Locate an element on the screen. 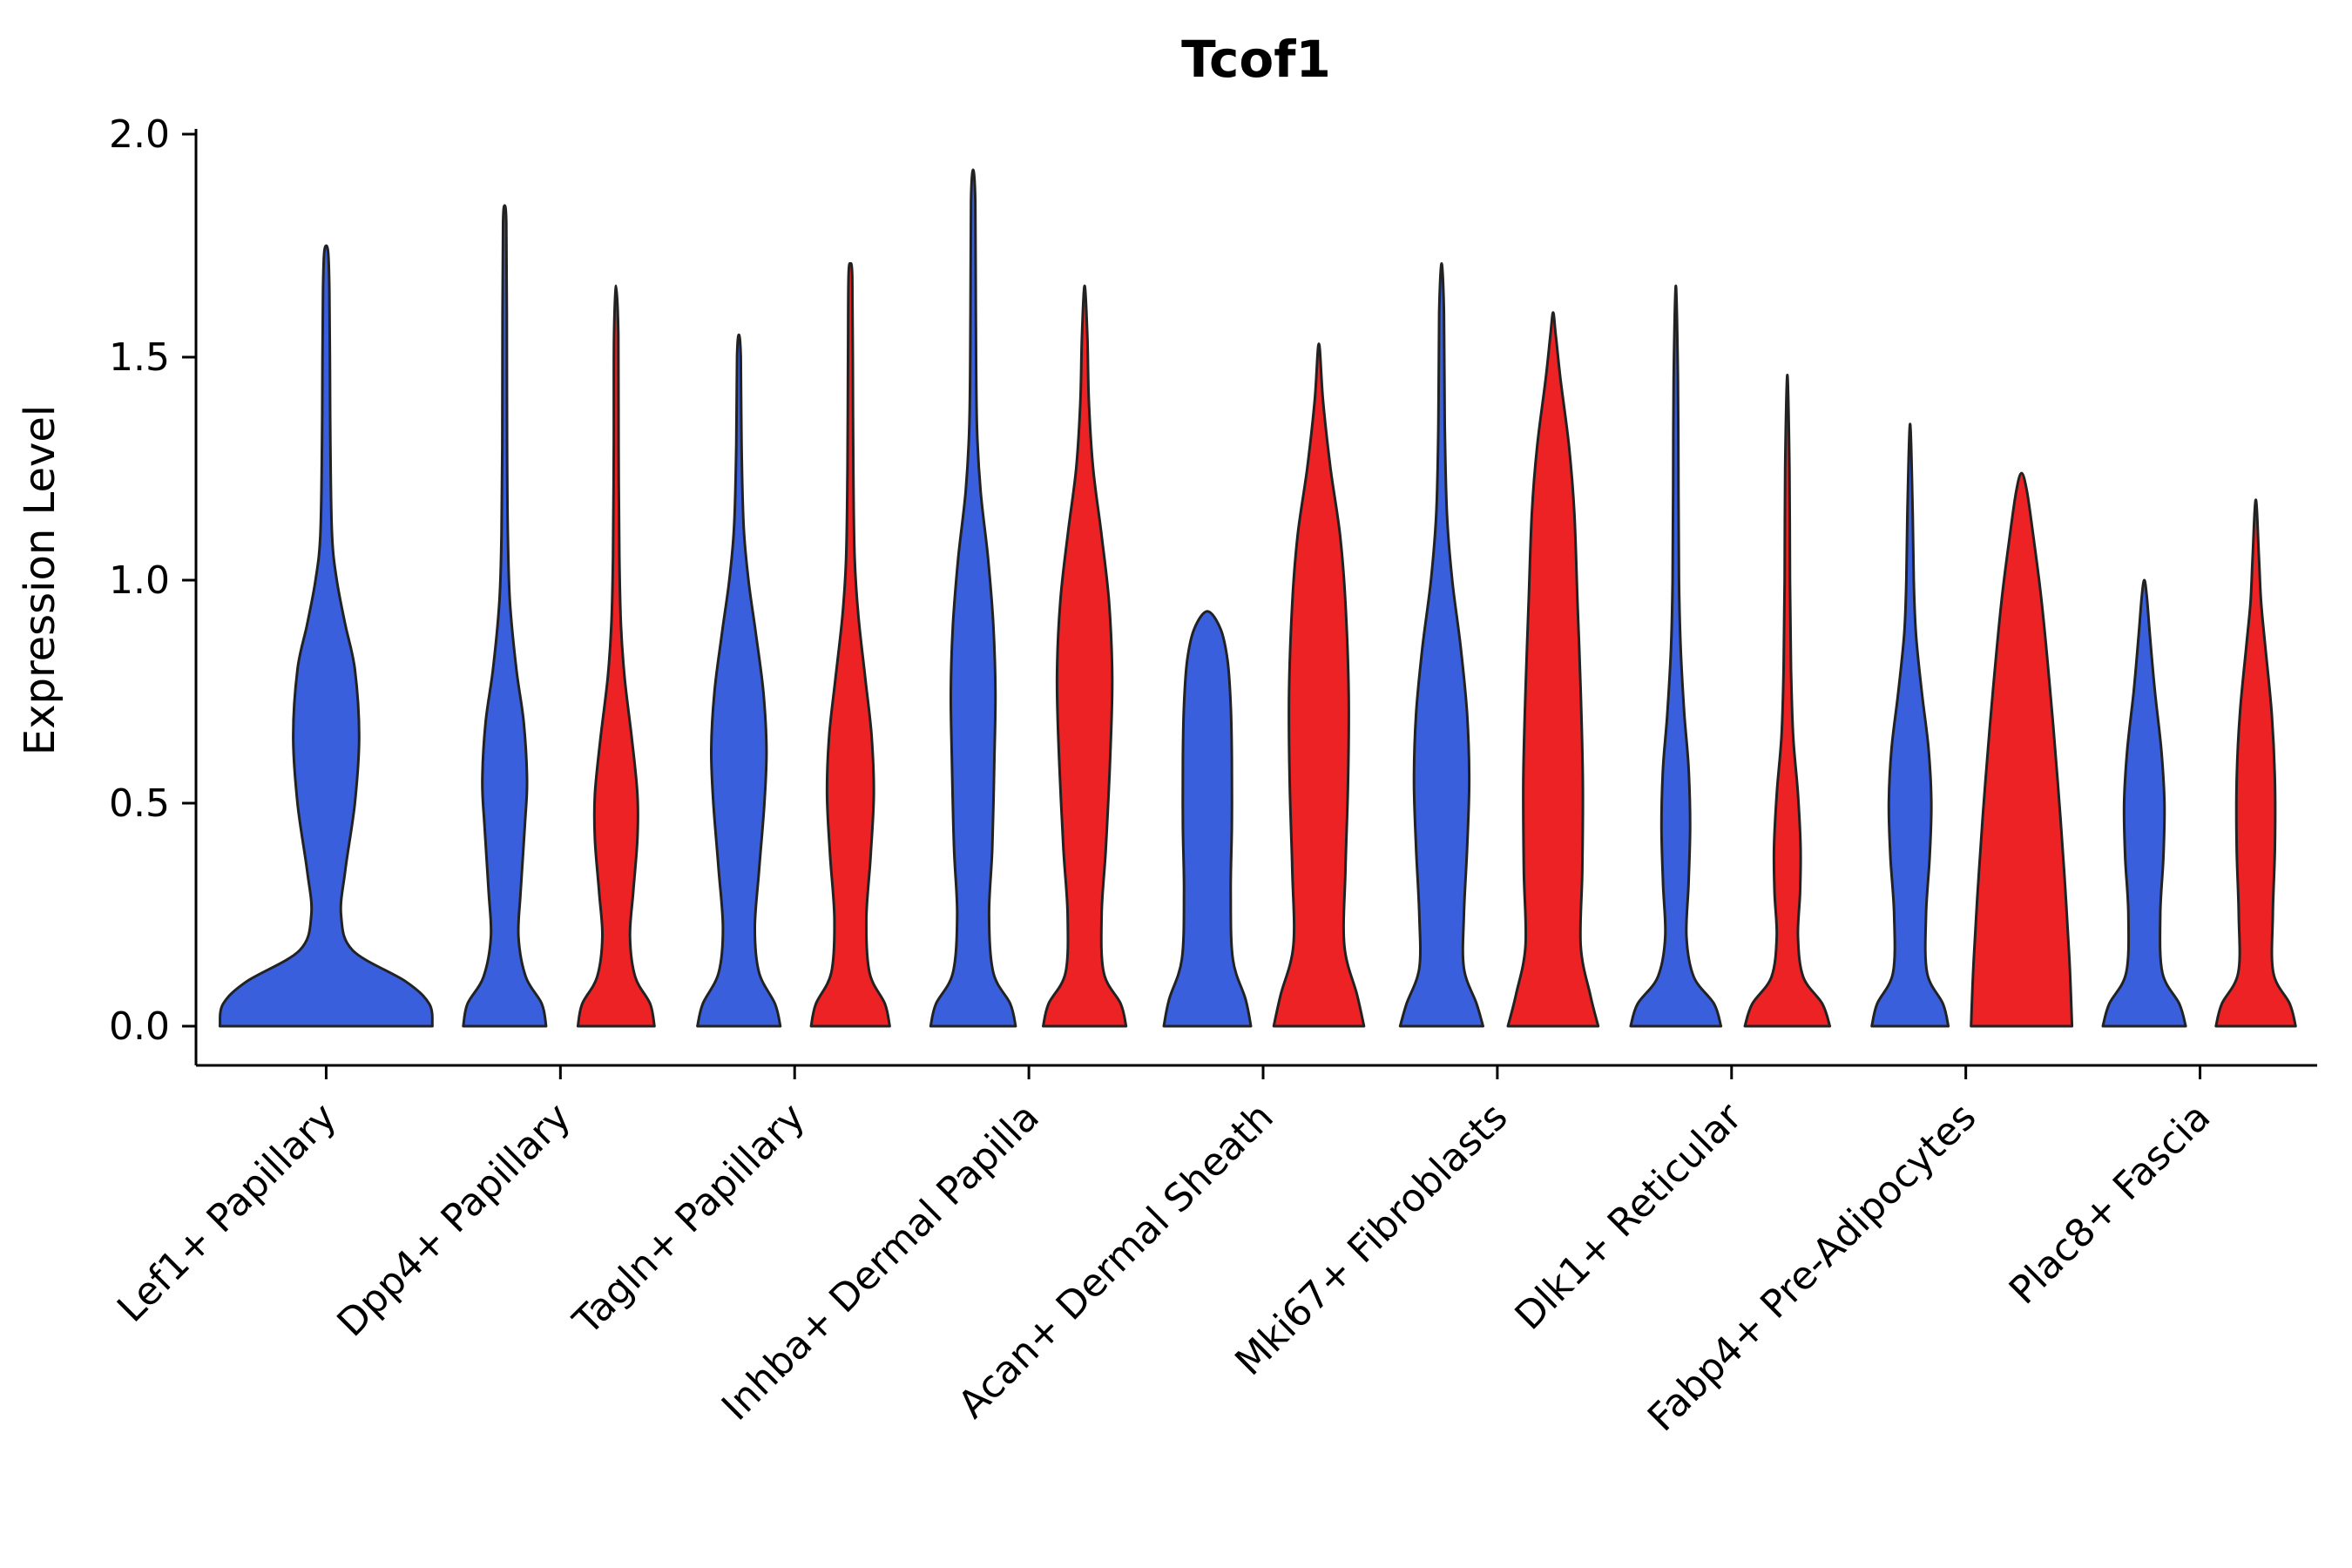  y-tick-label: 0.5 is located at coordinates (139, 803).